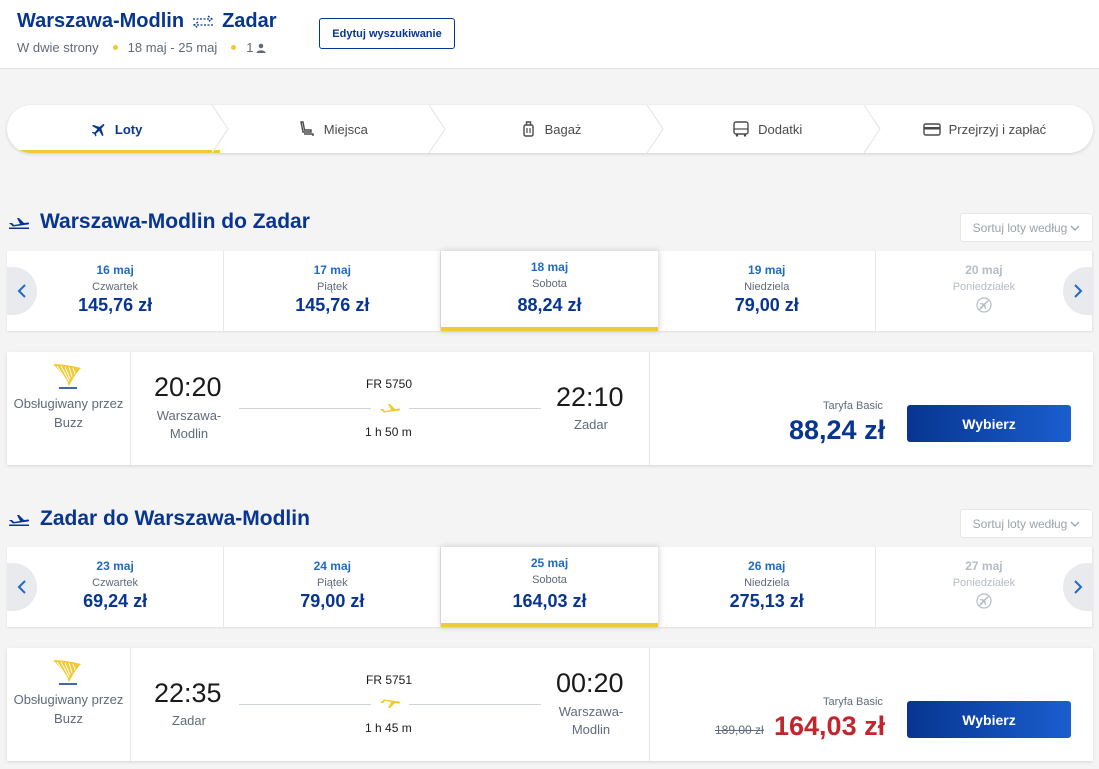 This screenshot has width=1099, height=769. Describe the element at coordinates (563, 129) in the screenshot. I see `step-label: Bagaż` at that location.